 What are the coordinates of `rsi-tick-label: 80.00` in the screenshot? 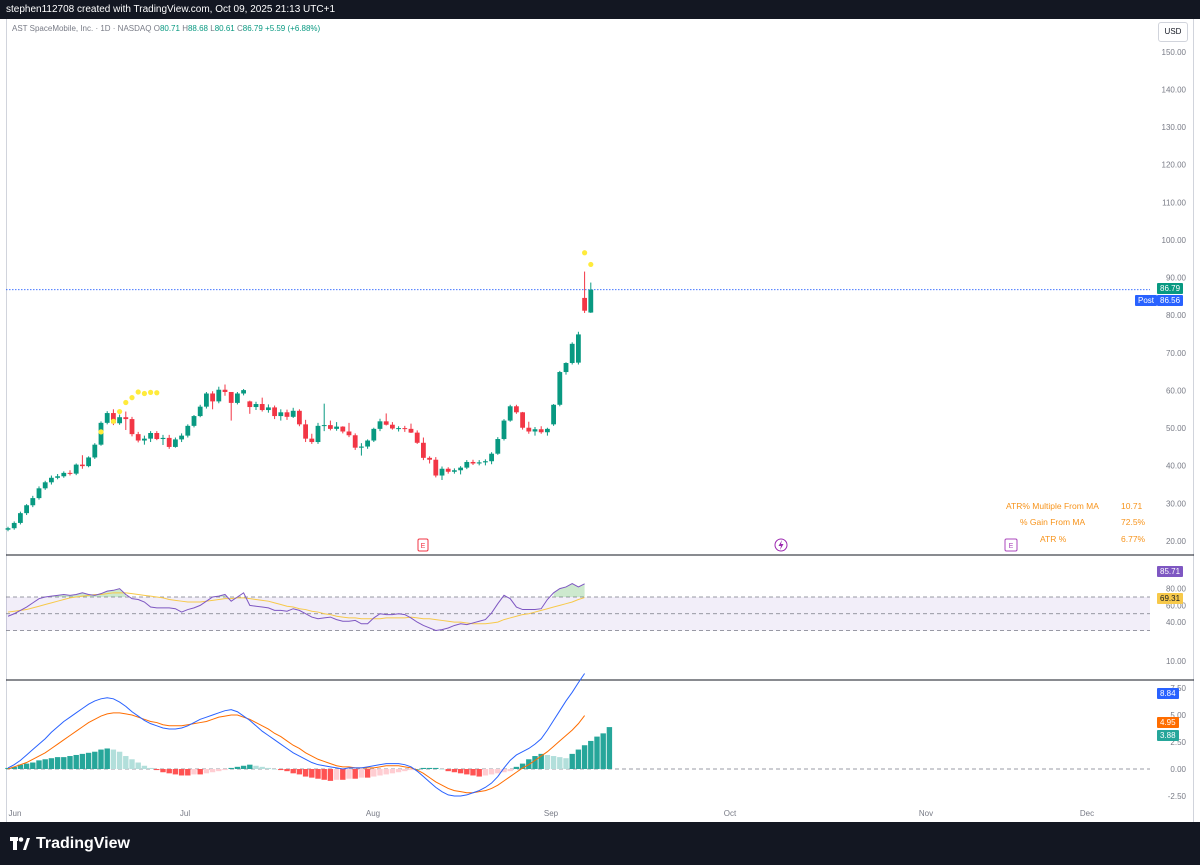 It's located at (1176, 589).